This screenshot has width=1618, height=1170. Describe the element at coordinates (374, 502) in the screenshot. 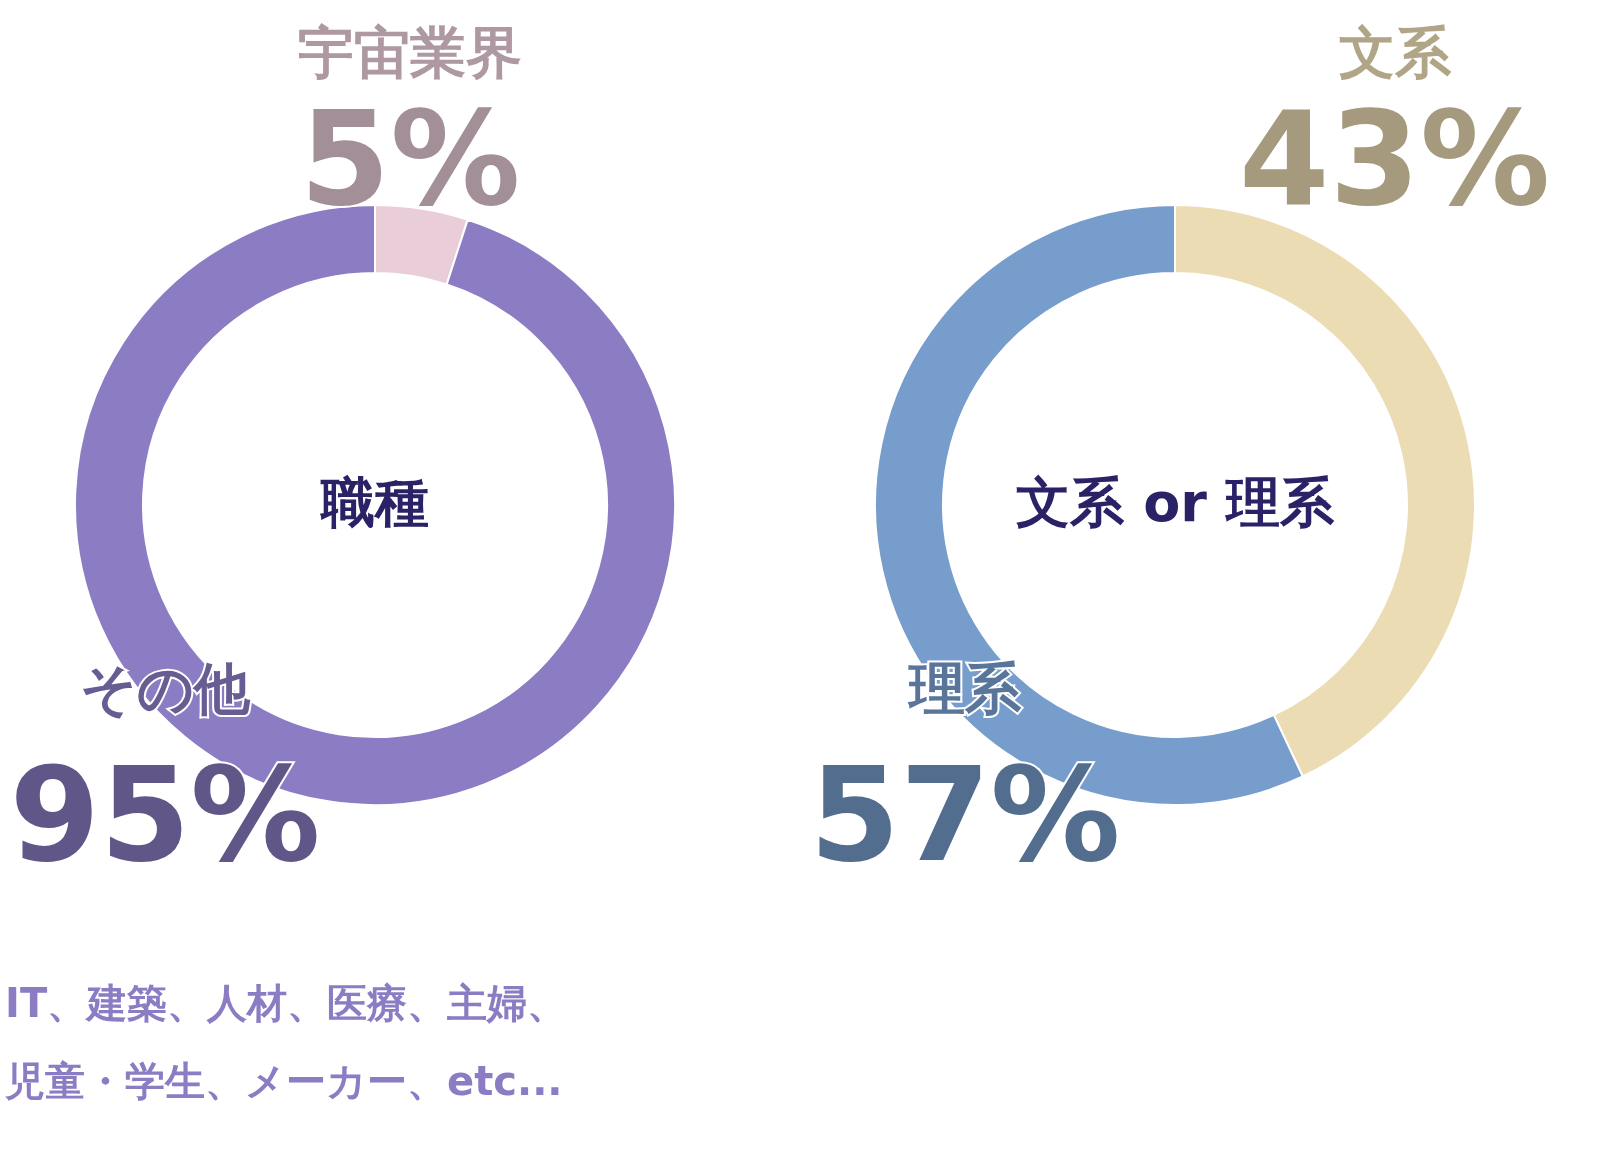

I see `text: 職種` at that location.